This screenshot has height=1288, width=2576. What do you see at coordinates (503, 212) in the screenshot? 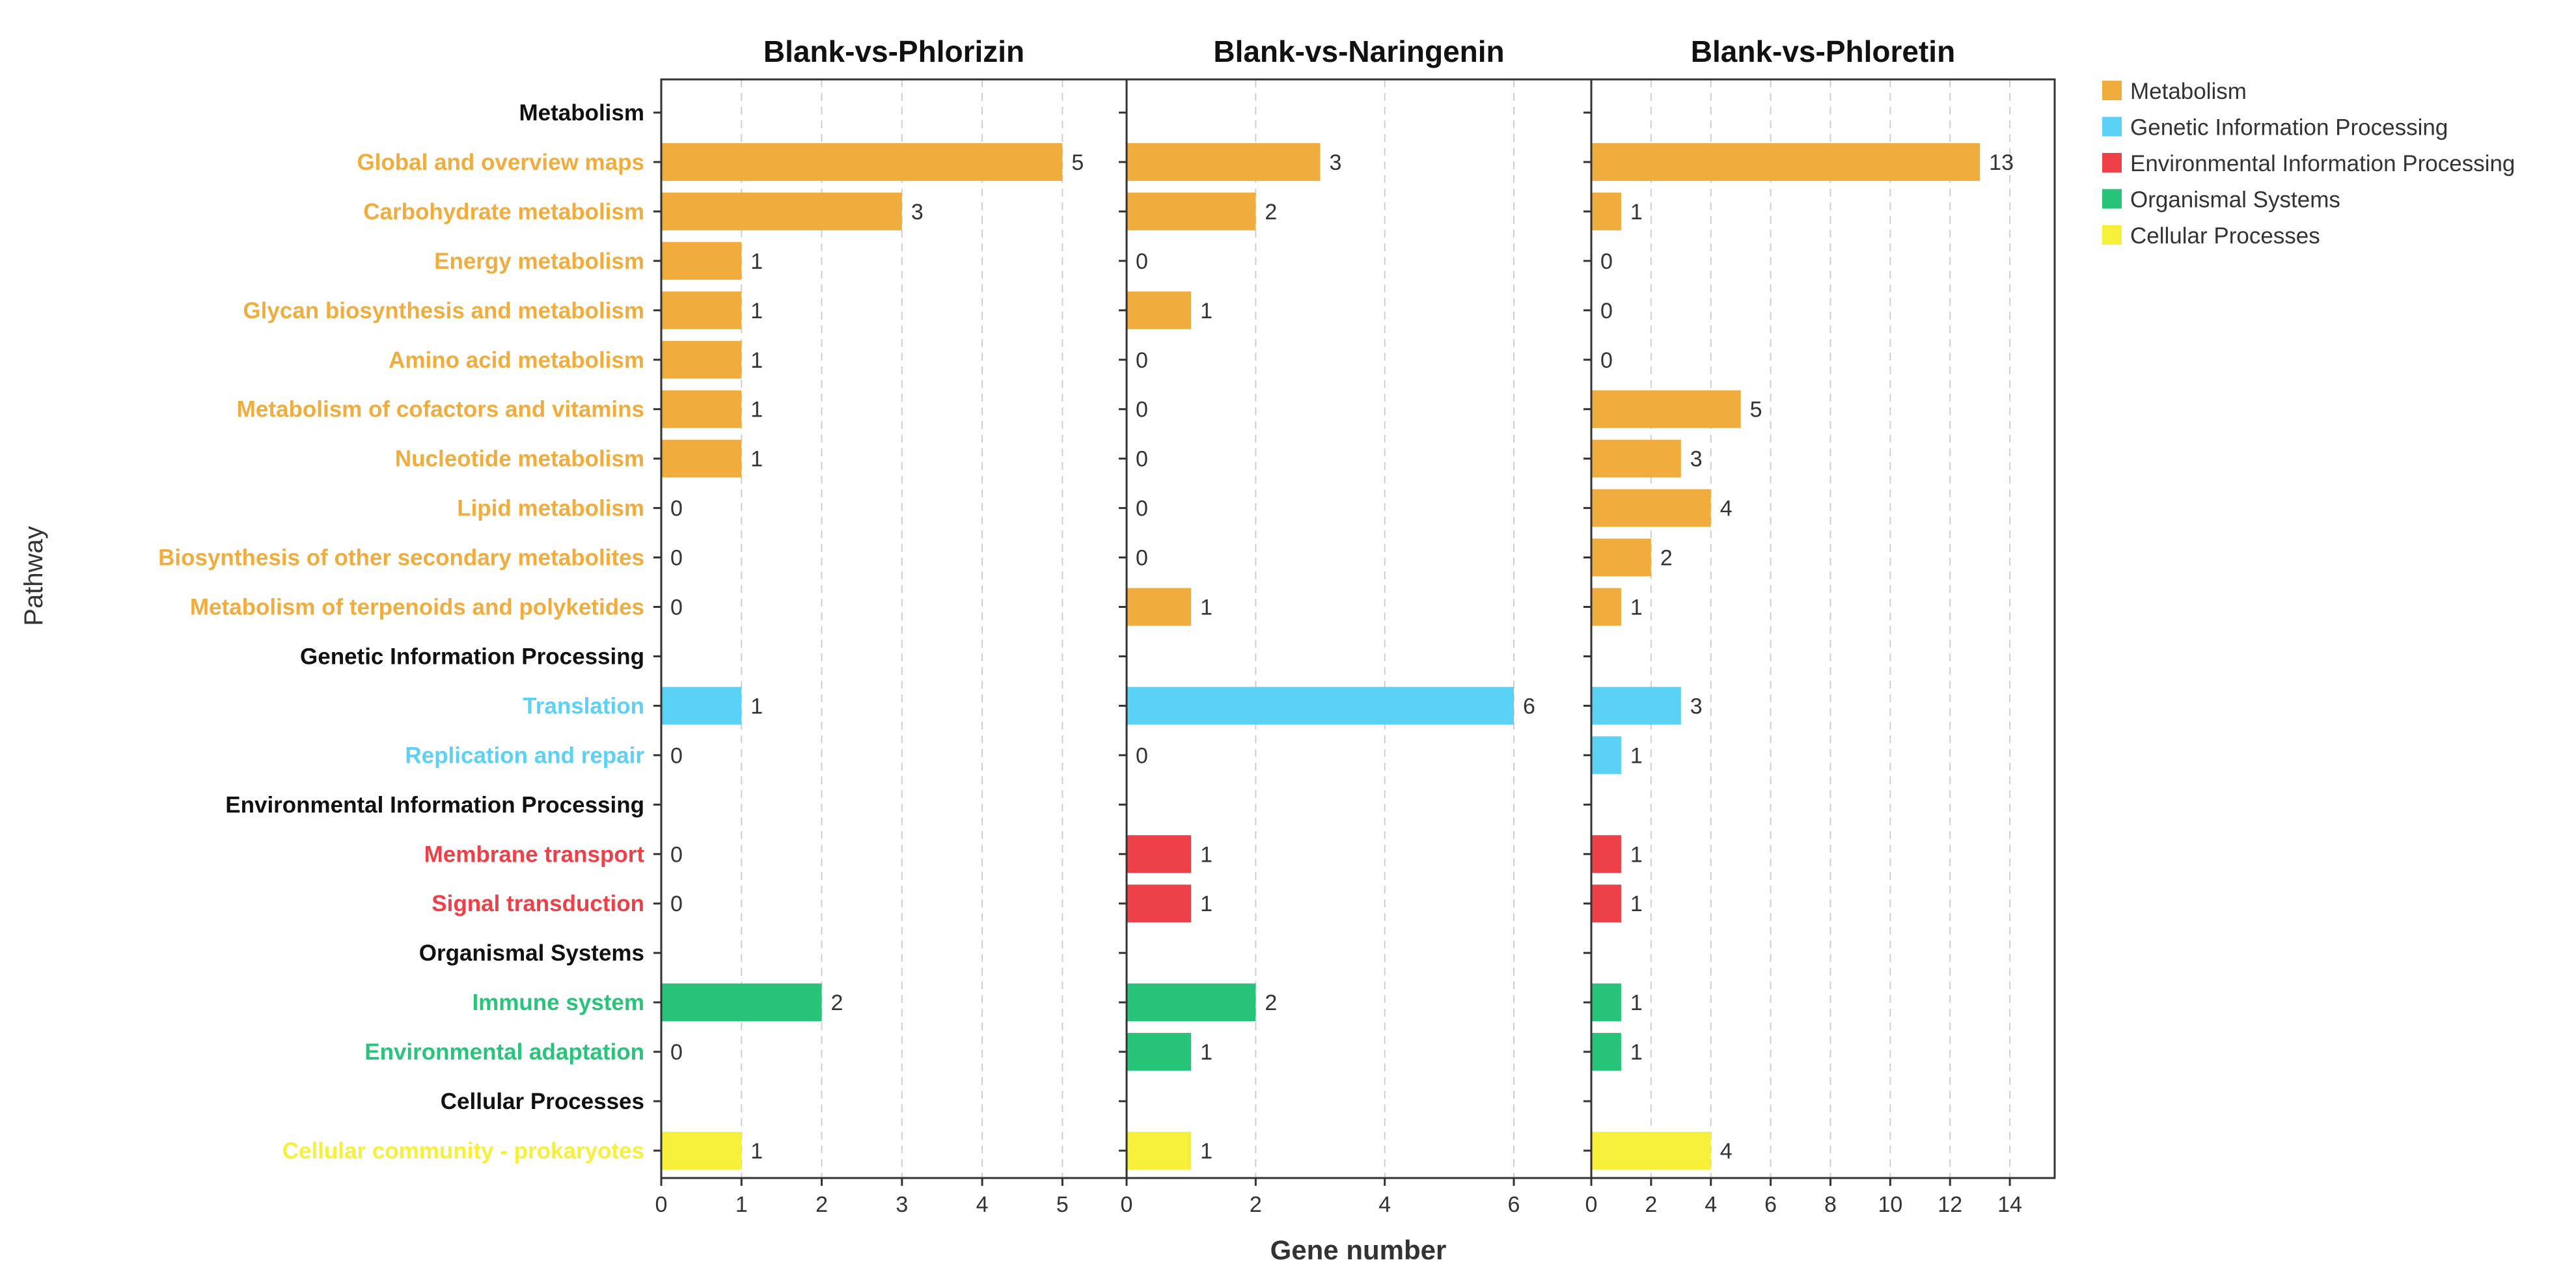
I see `category-label: Carbohydrate metabolism` at bounding box center [503, 212].